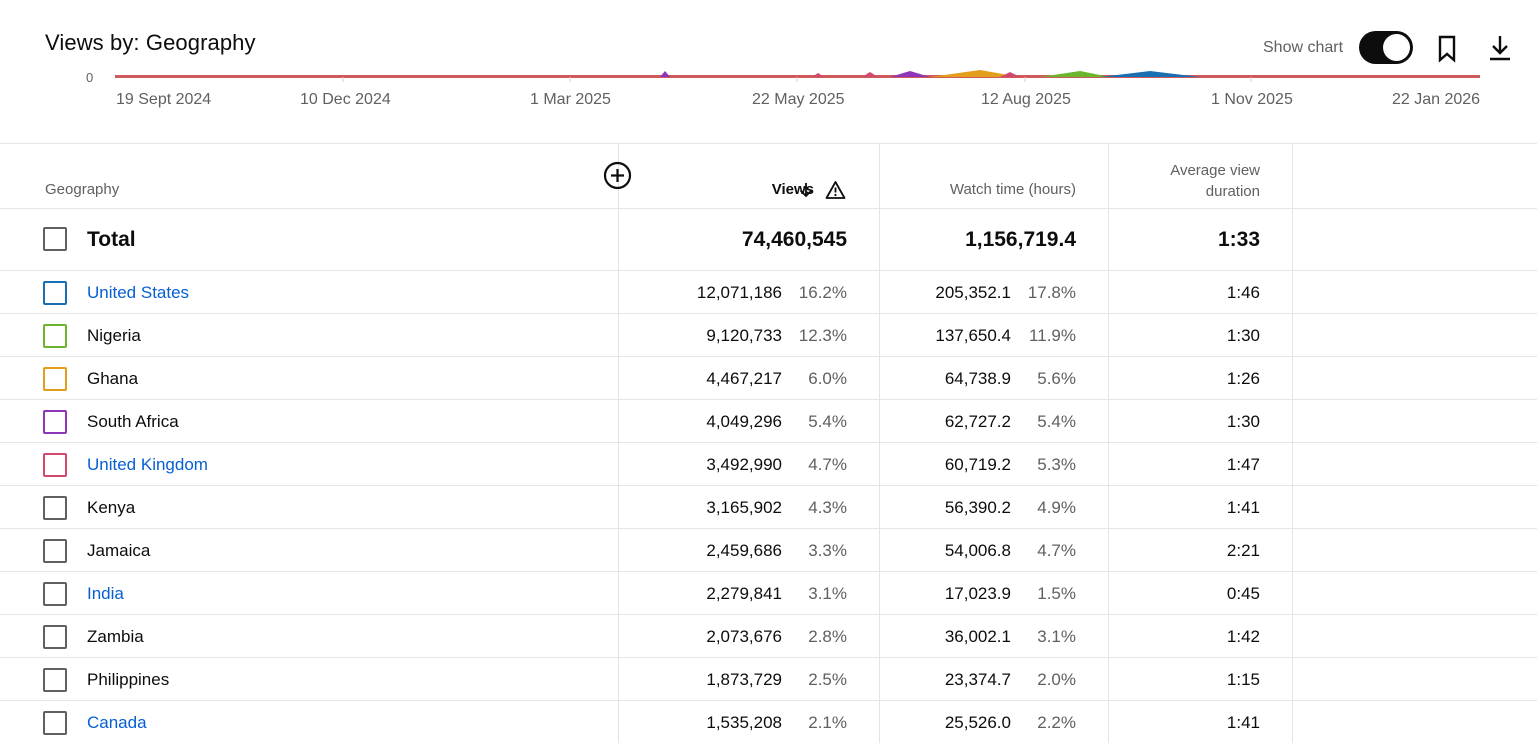  Describe the element at coordinates (111, 239) in the screenshot. I see `total-label: Total` at that location.